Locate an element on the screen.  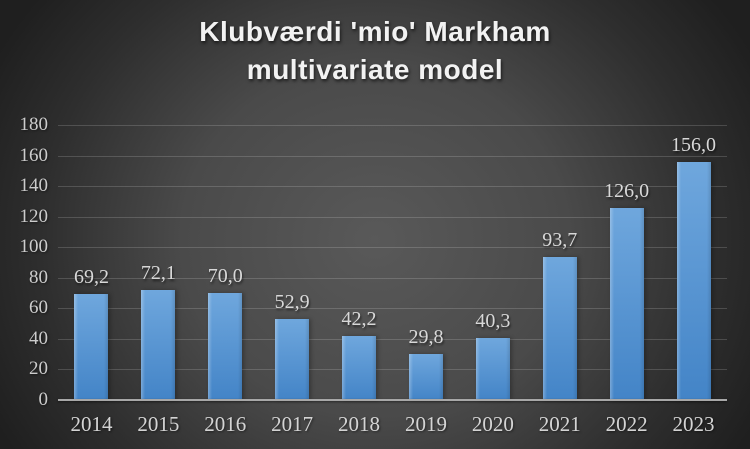
y-tick-label-160: 160 is located at coordinates (34, 155).